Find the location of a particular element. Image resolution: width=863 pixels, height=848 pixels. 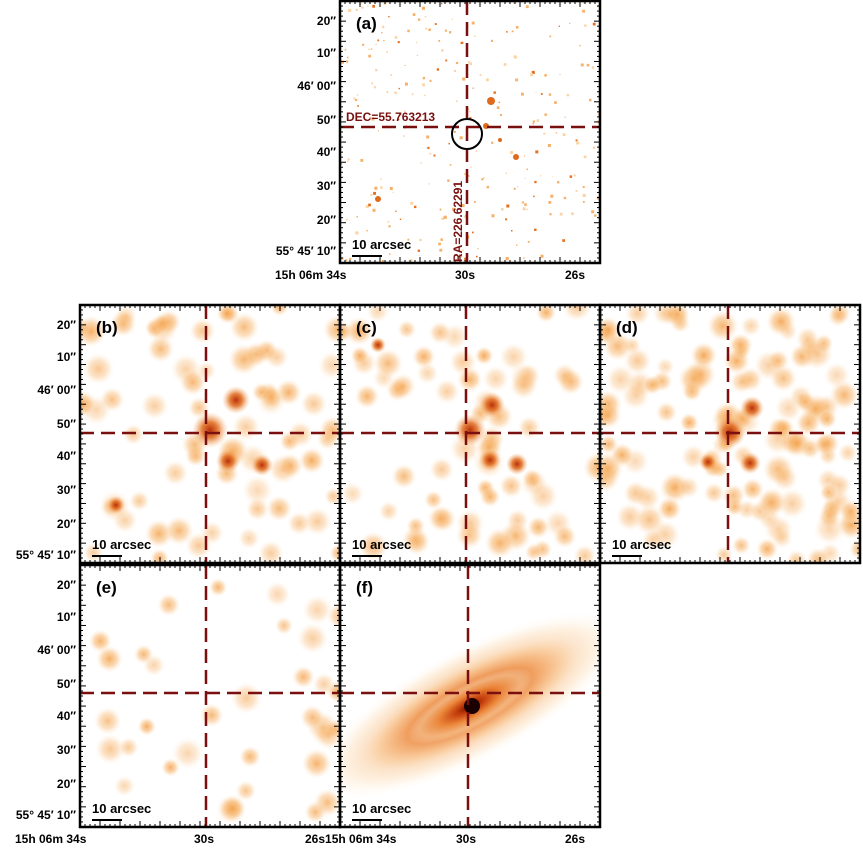

dec-coordinate-label: DEC=55.763213 is located at coordinates (390, 117).